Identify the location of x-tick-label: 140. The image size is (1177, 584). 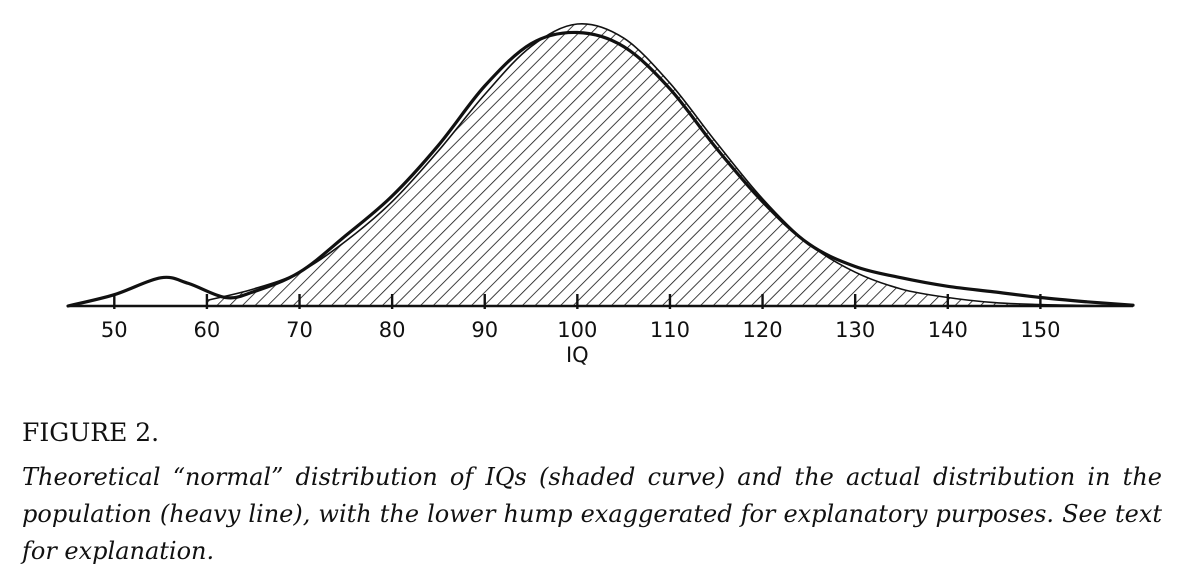
(948, 330).